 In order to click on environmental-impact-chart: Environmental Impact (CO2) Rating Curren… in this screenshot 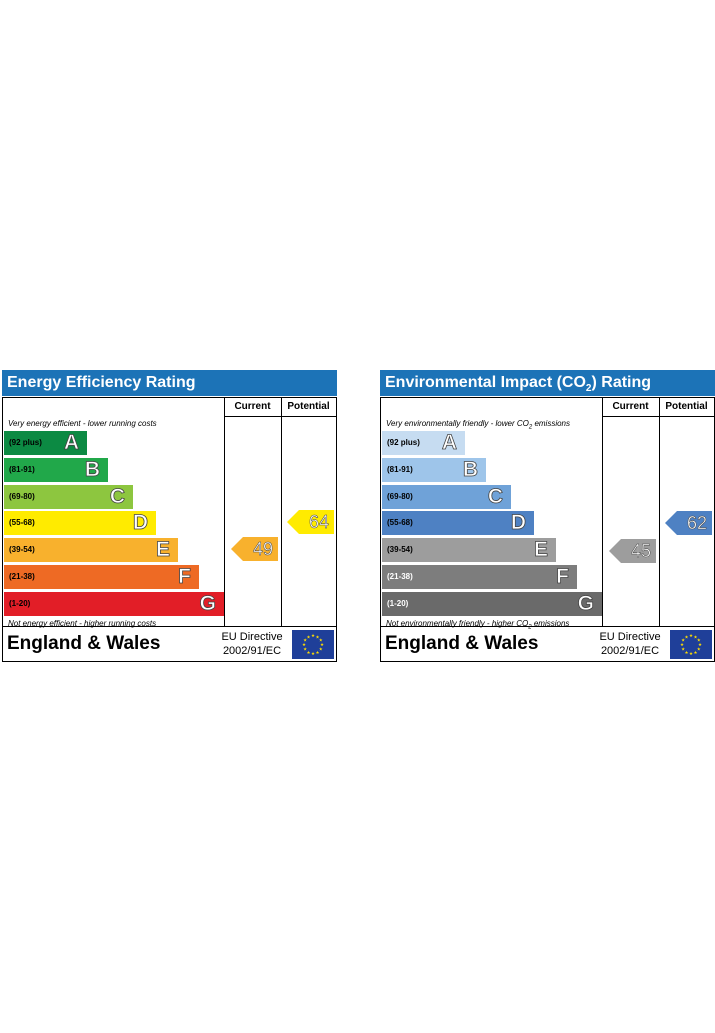, I will do `click(547, 516)`.